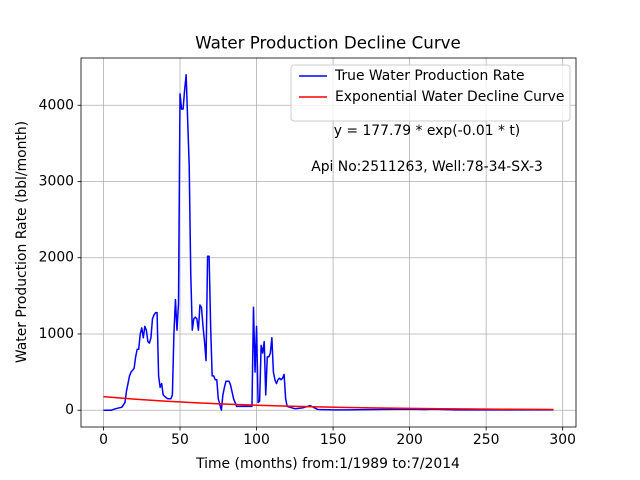 The image size is (640, 480). What do you see at coordinates (333, 440) in the screenshot?
I see `x-tick-label: 150` at bounding box center [333, 440].